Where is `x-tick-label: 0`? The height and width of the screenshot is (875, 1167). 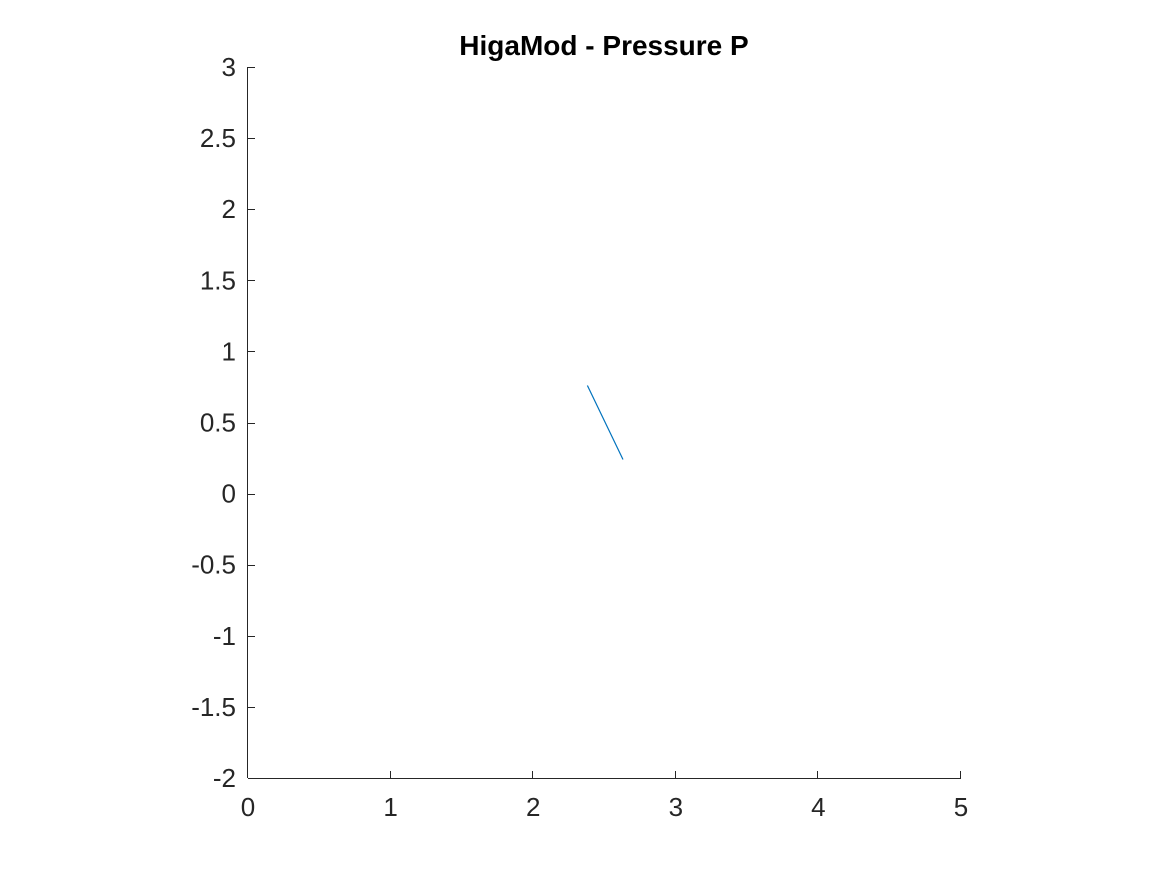
x-tick-label: 0 is located at coordinates (248, 807).